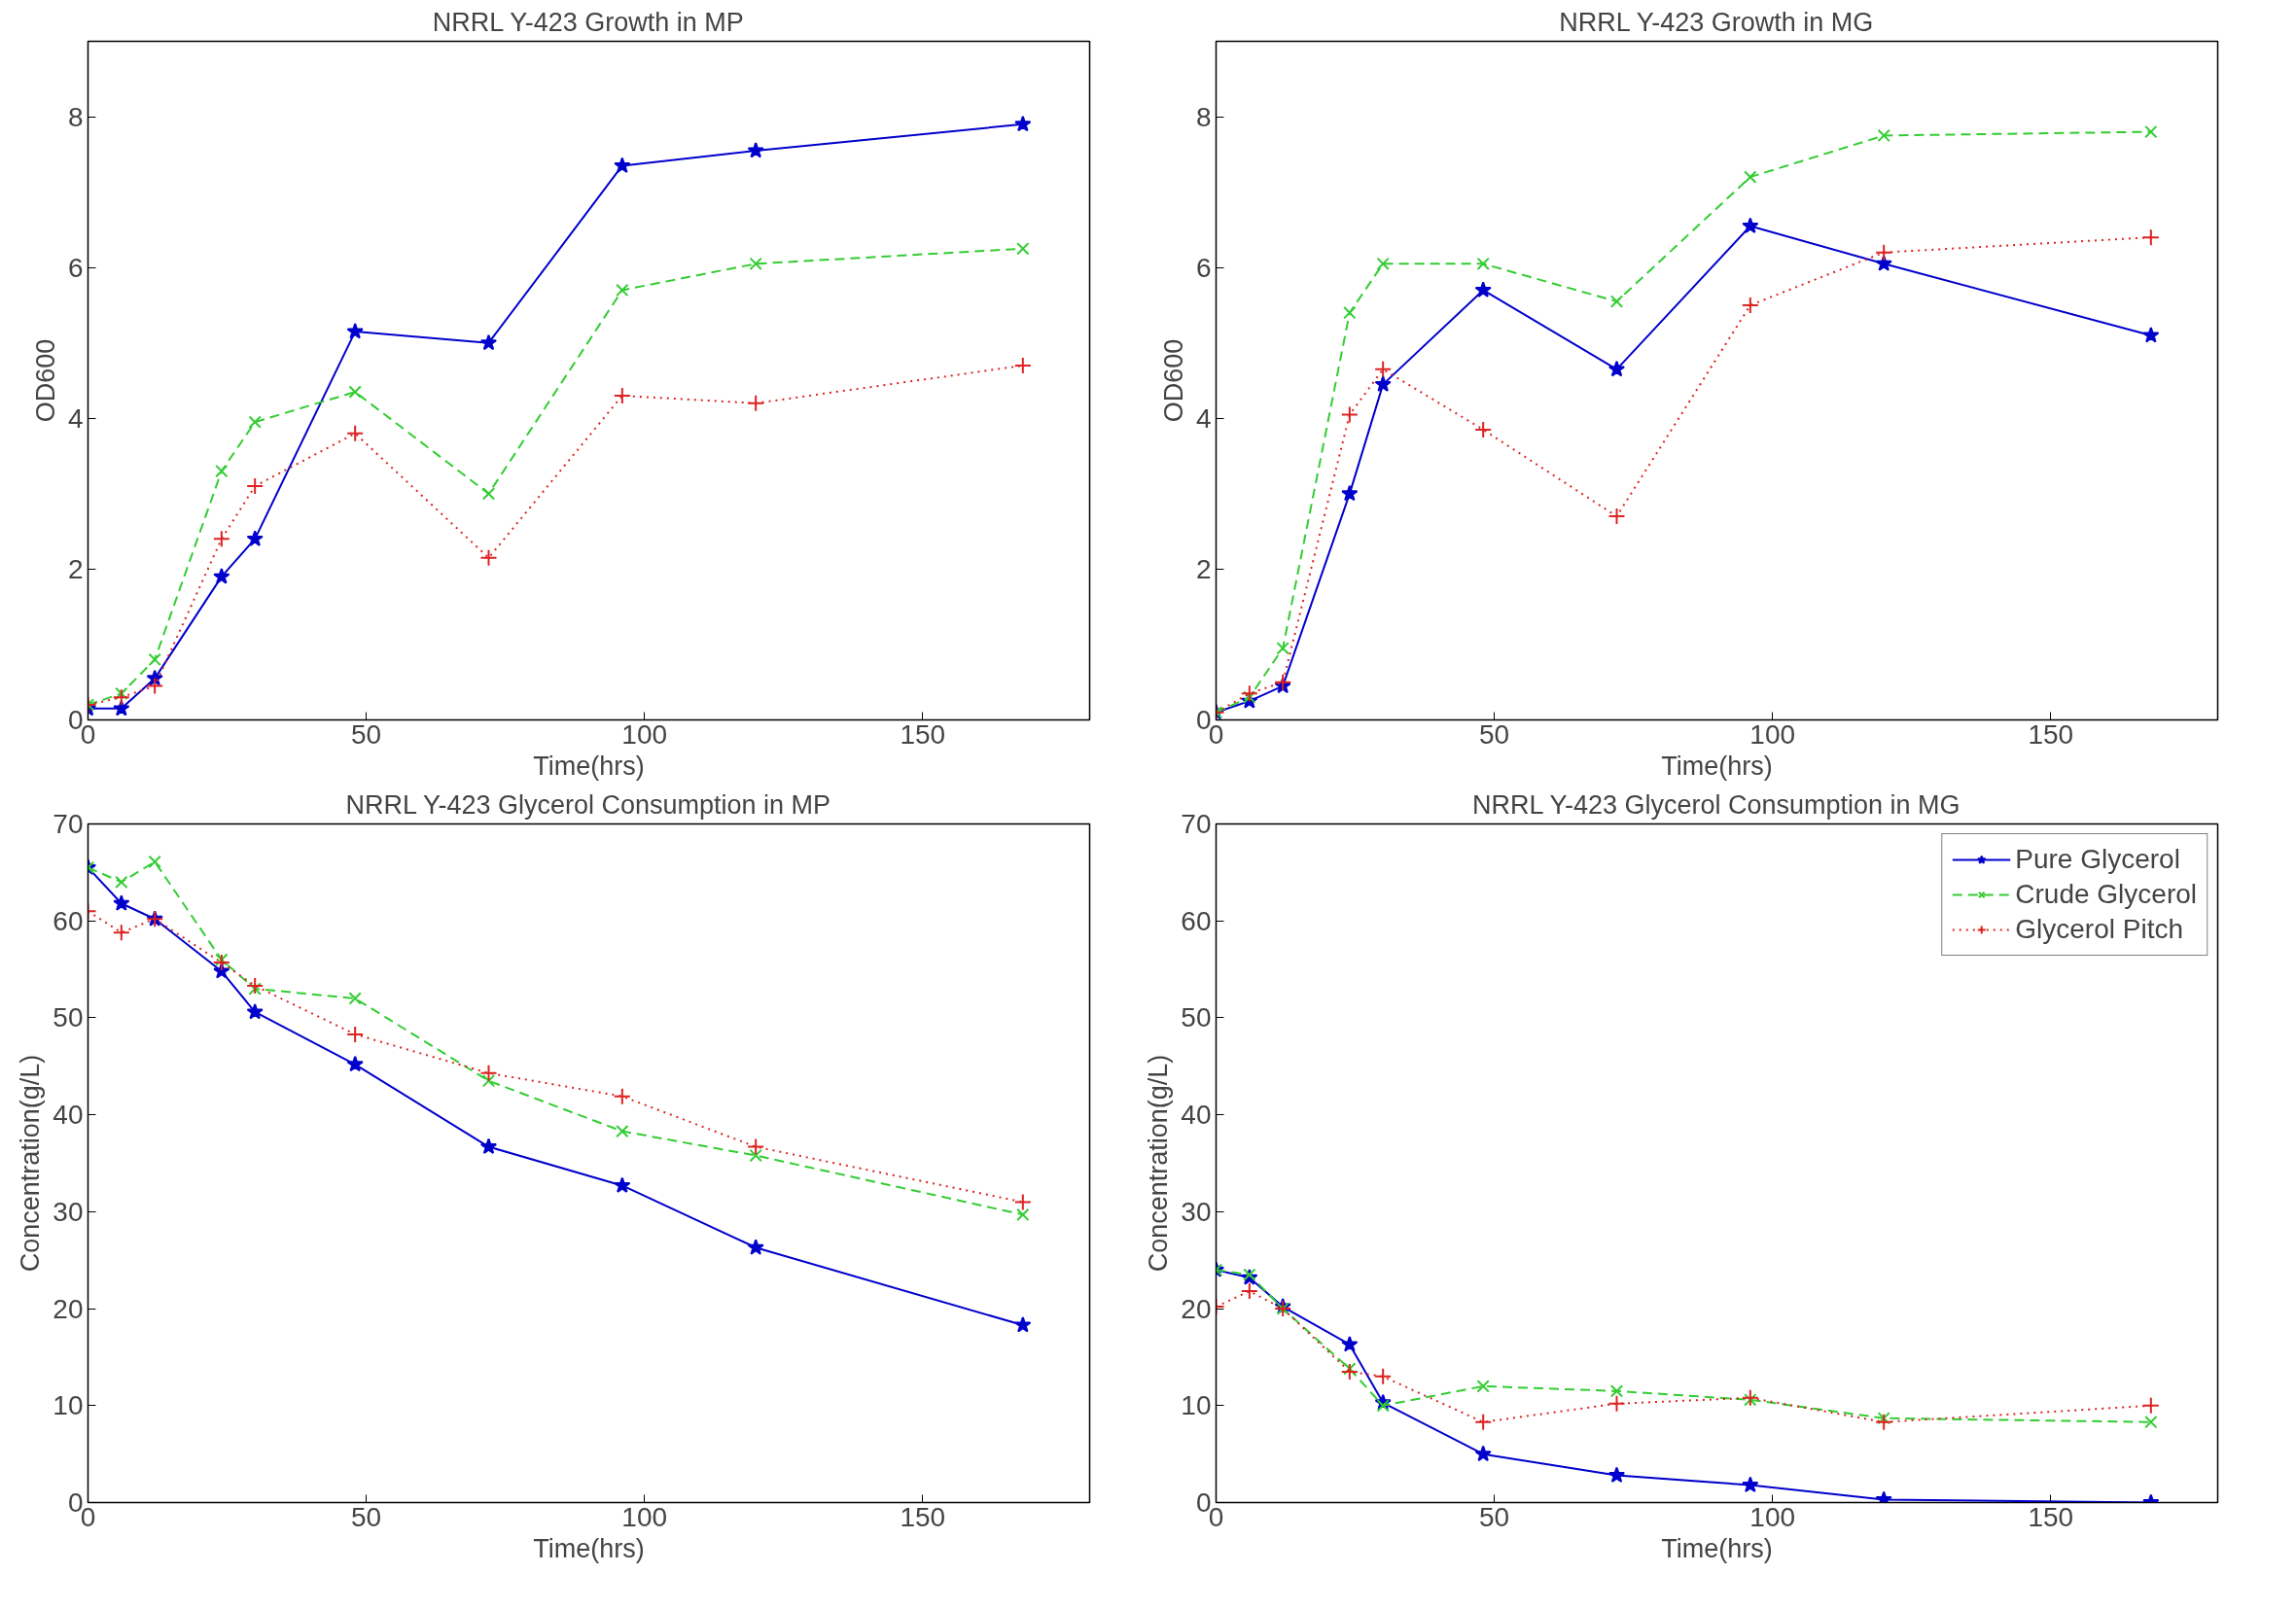 Image resolution: width=2296 pixels, height=1609 pixels. Describe the element at coordinates (2098, 859) in the screenshot. I see `legend-label: Pure Glycerol` at that location.